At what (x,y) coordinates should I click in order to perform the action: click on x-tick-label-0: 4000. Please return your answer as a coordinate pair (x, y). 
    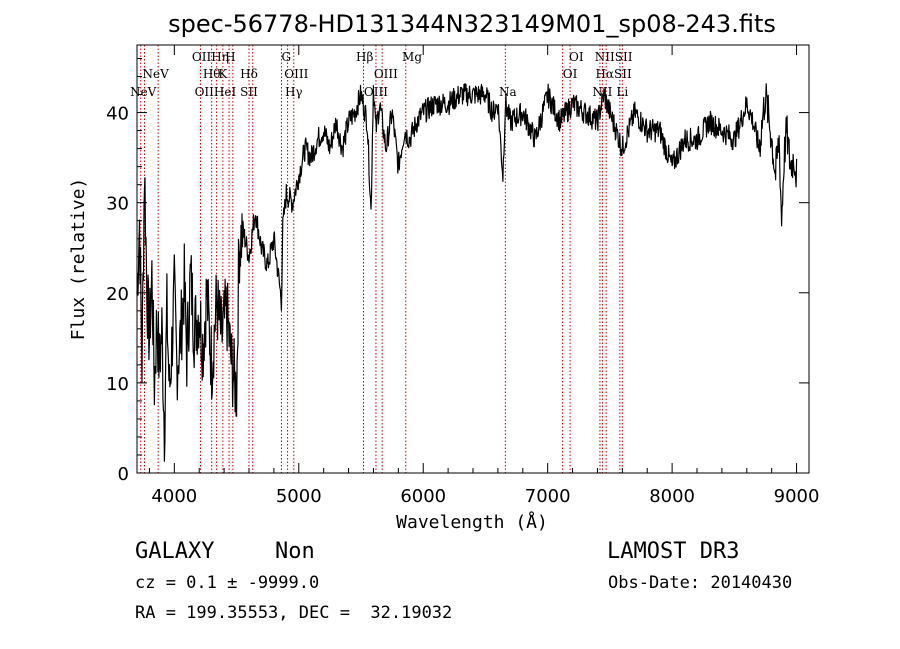
    Looking at the image, I should click on (174, 496).